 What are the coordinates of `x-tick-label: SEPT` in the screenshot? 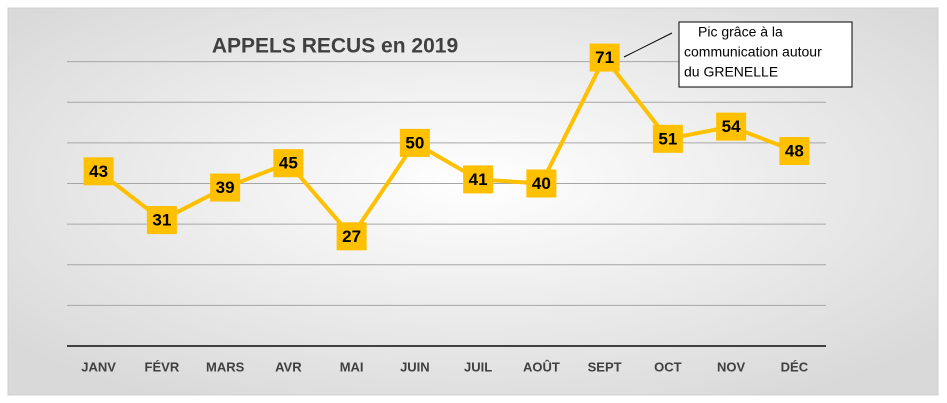 It's located at (605, 366).